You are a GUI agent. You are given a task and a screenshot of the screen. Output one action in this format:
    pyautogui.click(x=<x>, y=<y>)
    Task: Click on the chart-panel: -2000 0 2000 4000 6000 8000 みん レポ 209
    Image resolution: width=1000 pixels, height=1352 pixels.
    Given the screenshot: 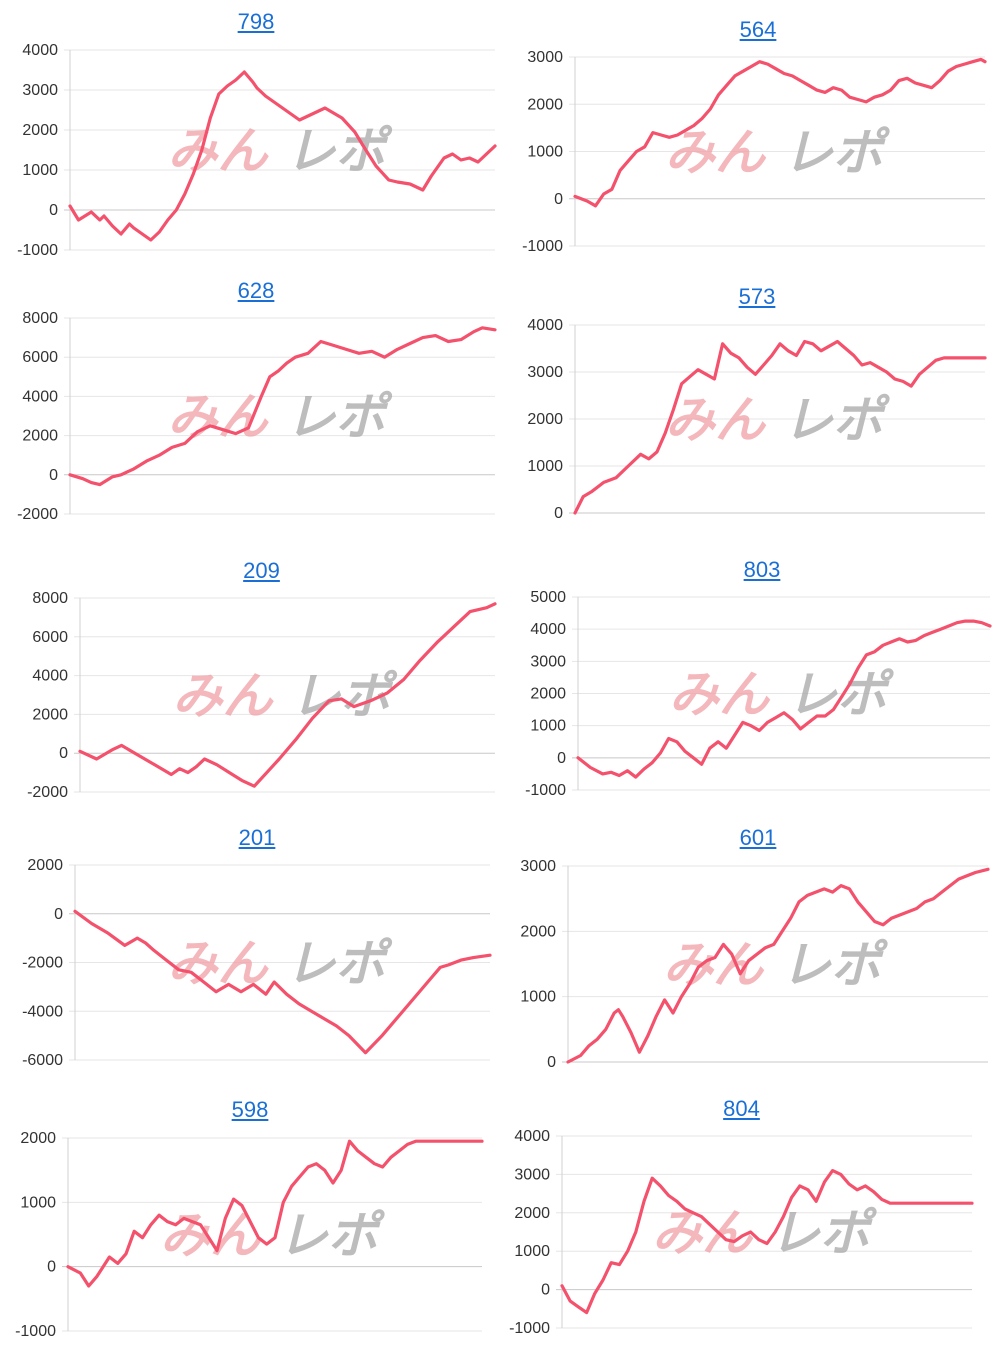 What is the action you would take?
    pyautogui.click(x=250, y=688)
    